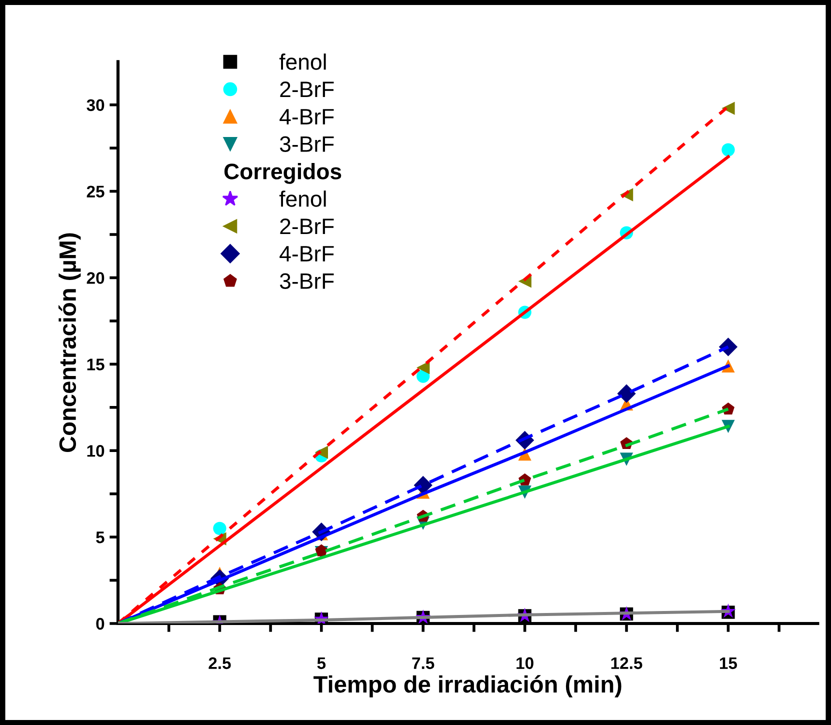 Image resolution: width=831 pixels, height=725 pixels. I want to click on y-axis-title: Concentración (µM), so click(69, 342).